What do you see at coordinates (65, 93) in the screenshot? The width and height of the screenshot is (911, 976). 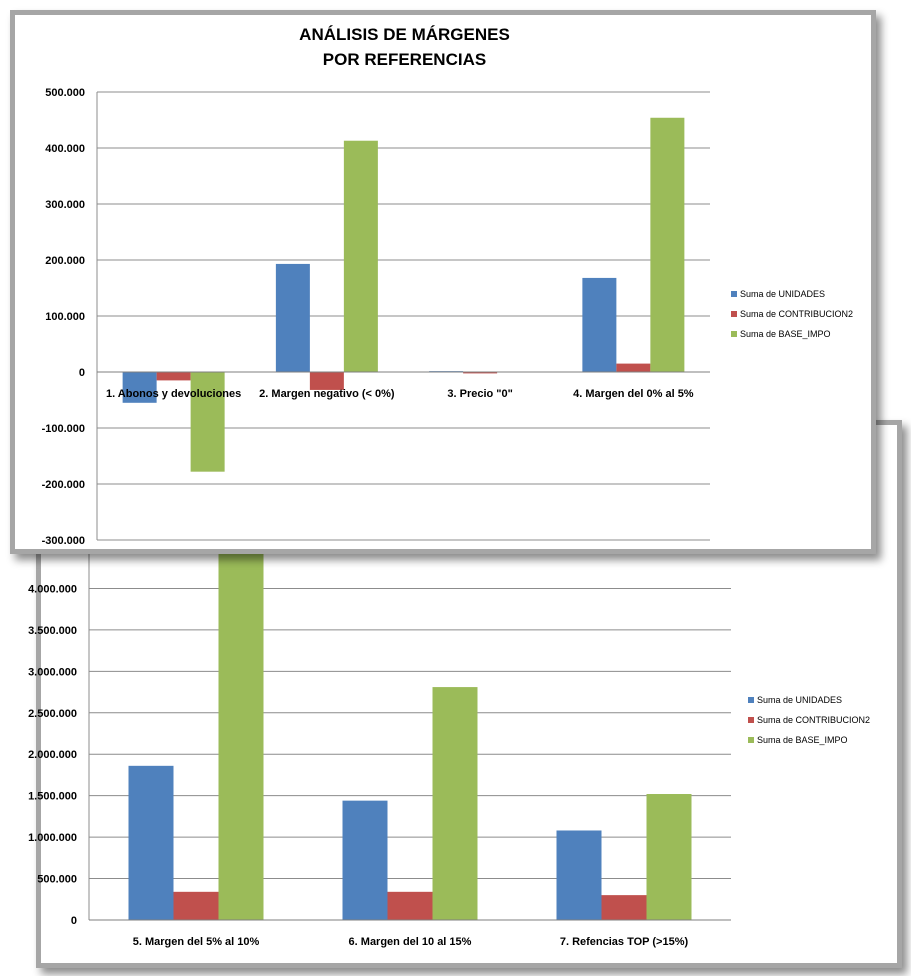 I see `chart-top-y-tick-label: 500.000` at bounding box center [65, 93].